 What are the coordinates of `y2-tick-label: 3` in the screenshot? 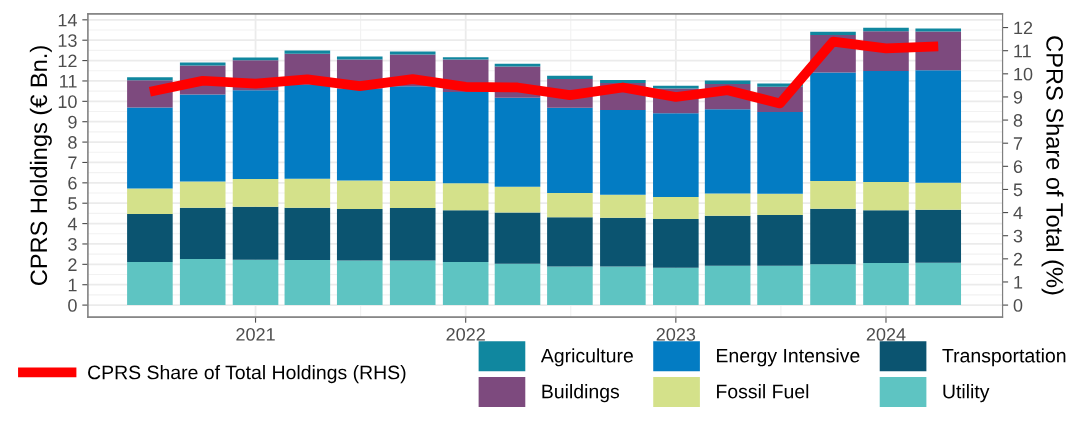 It's located at (1018, 236).